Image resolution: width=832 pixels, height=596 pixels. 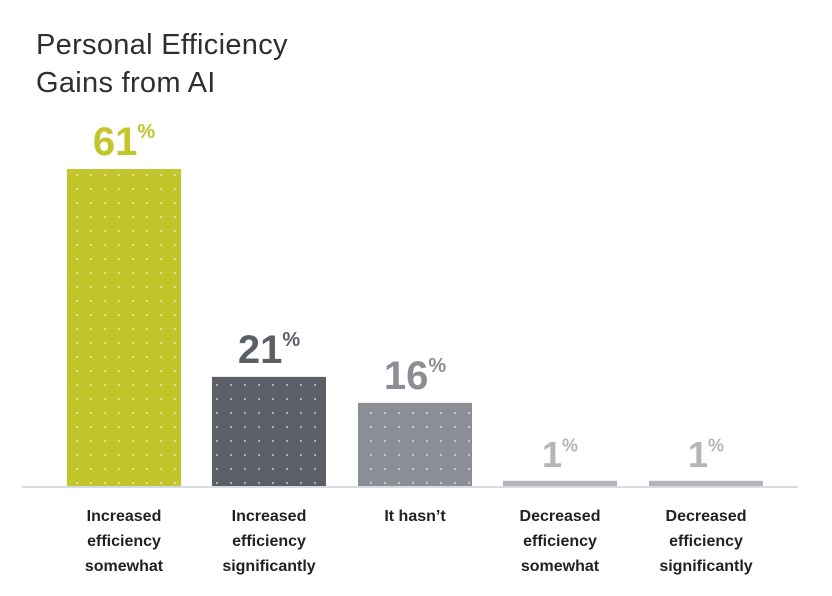 I want to click on category-label-1: Increased efficiency somewhat, so click(x=124, y=541).